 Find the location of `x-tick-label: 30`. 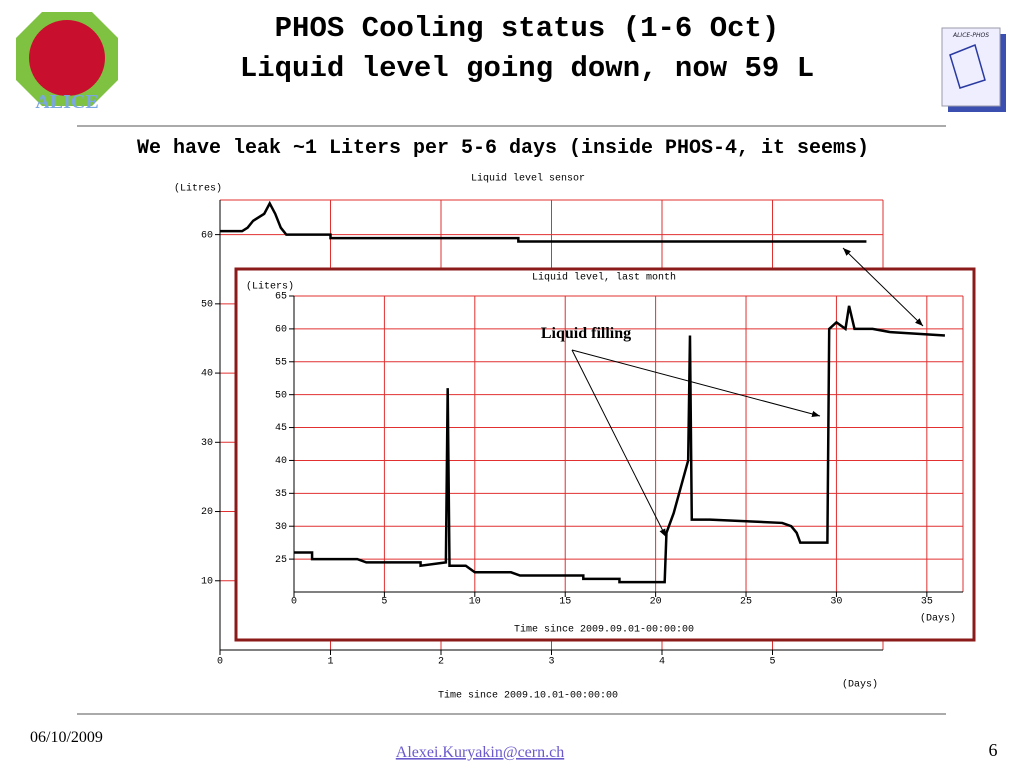

x-tick-label: 30 is located at coordinates (836, 602).